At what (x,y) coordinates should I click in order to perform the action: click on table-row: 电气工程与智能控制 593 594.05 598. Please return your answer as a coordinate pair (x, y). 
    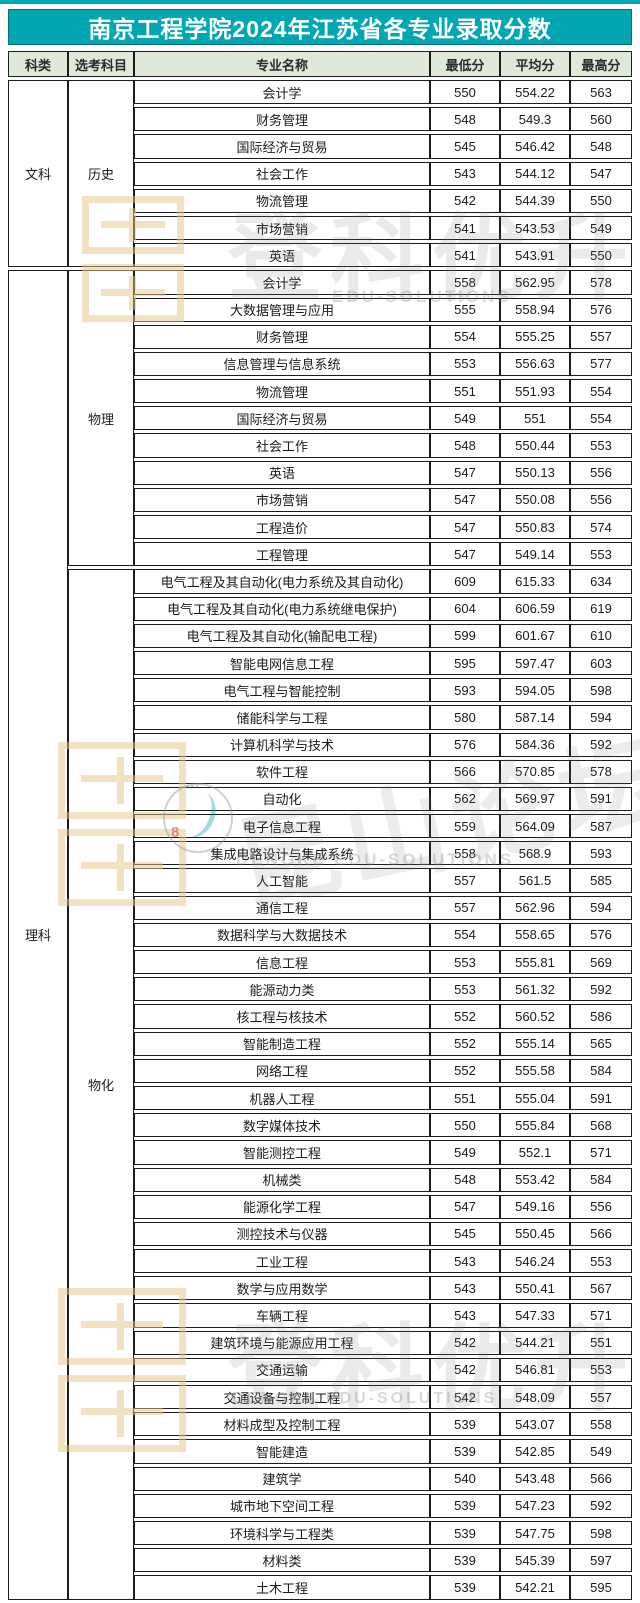
    Looking at the image, I should click on (320, 690).